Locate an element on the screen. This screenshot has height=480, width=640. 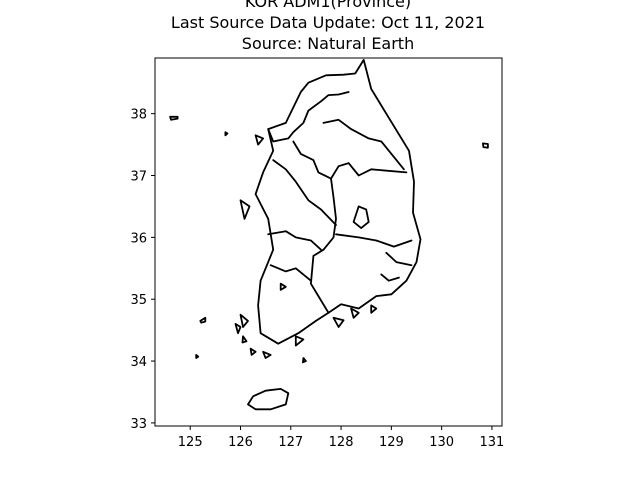
x-tick-label: 128 is located at coordinates (341, 442).